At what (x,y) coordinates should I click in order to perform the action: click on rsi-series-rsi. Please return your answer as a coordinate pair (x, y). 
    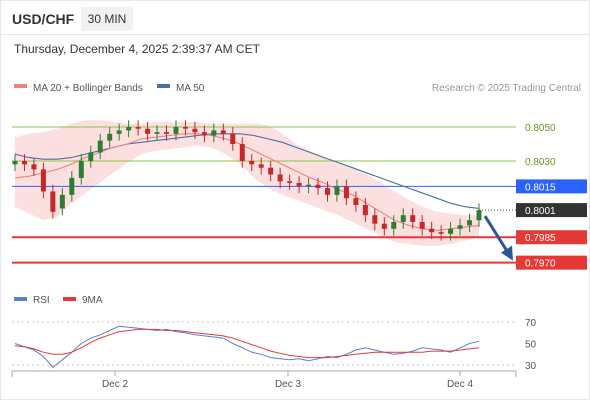
    Looking at the image, I should click on (247, 346).